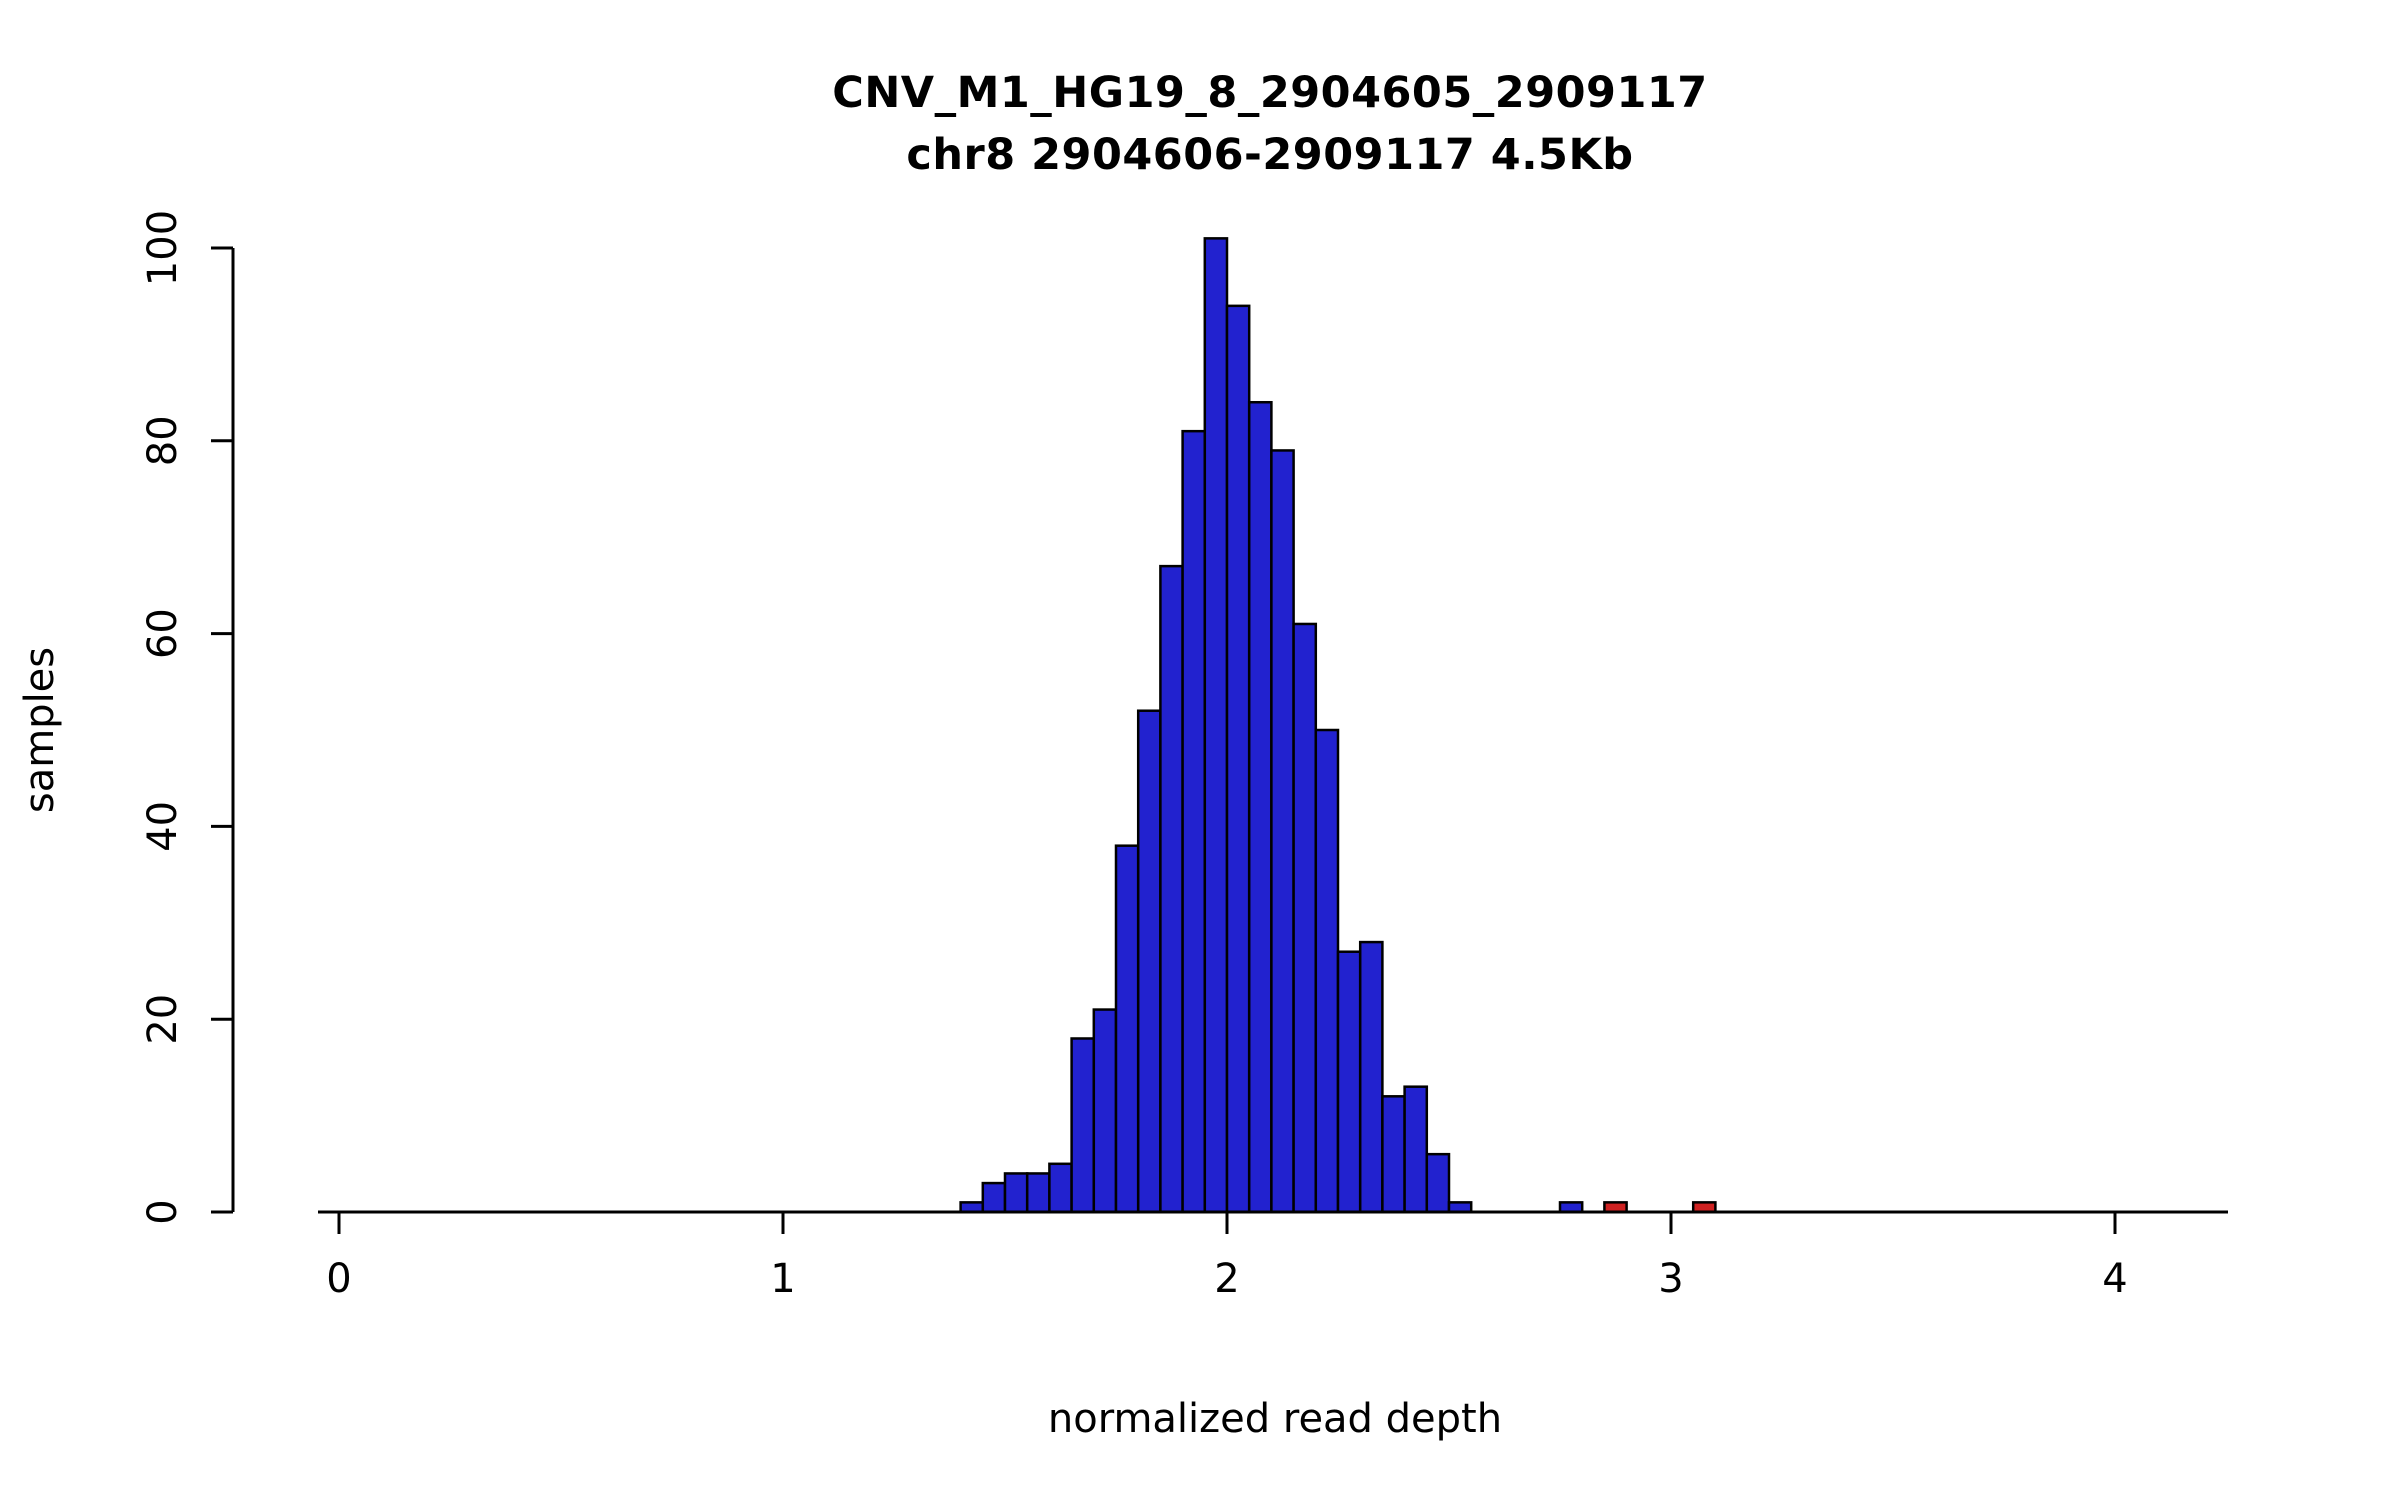 The width and height of the screenshot is (2400, 1500). What do you see at coordinates (40, 730) in the screenshot?
I see `y-axis-label: samples` at bounding box center [40, 730].